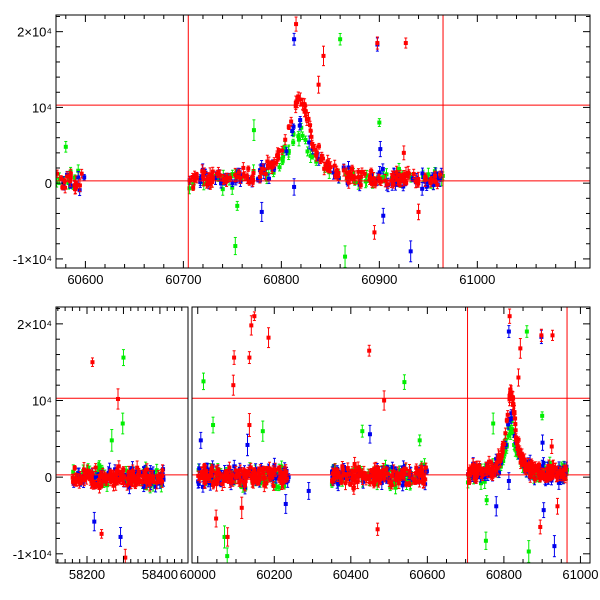  I want to click on y-tick-label: -1×10⁴, so click(32, 259).